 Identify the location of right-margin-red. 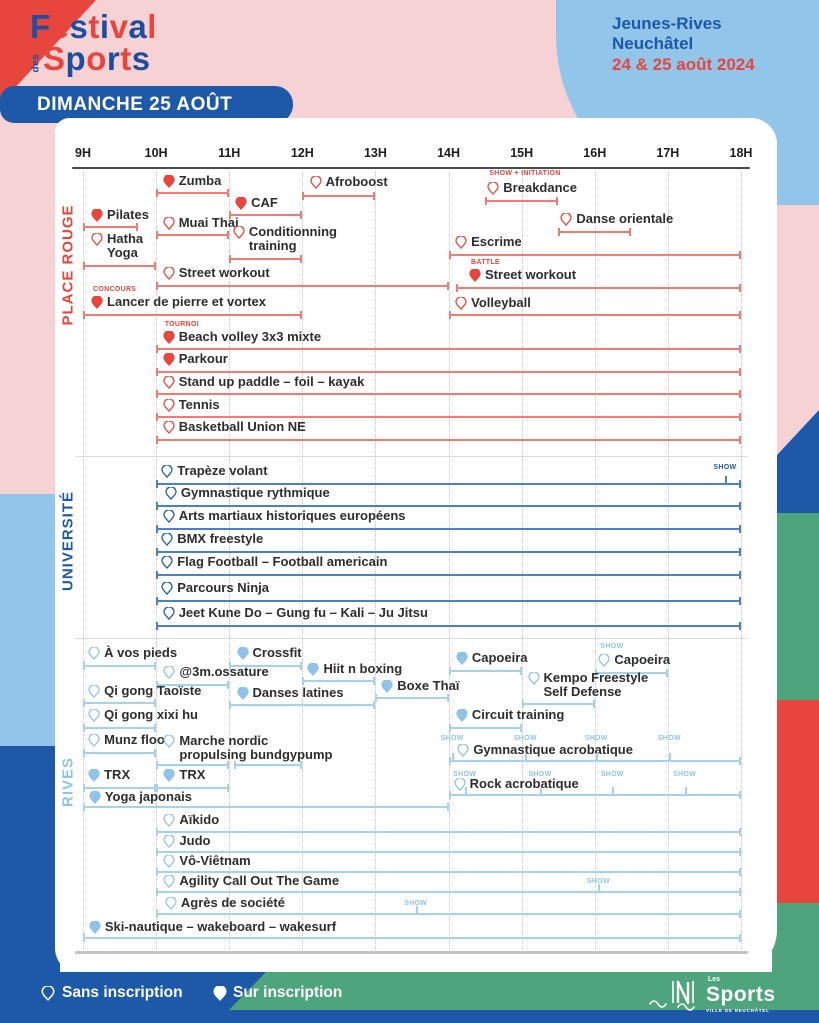
(795, 802).